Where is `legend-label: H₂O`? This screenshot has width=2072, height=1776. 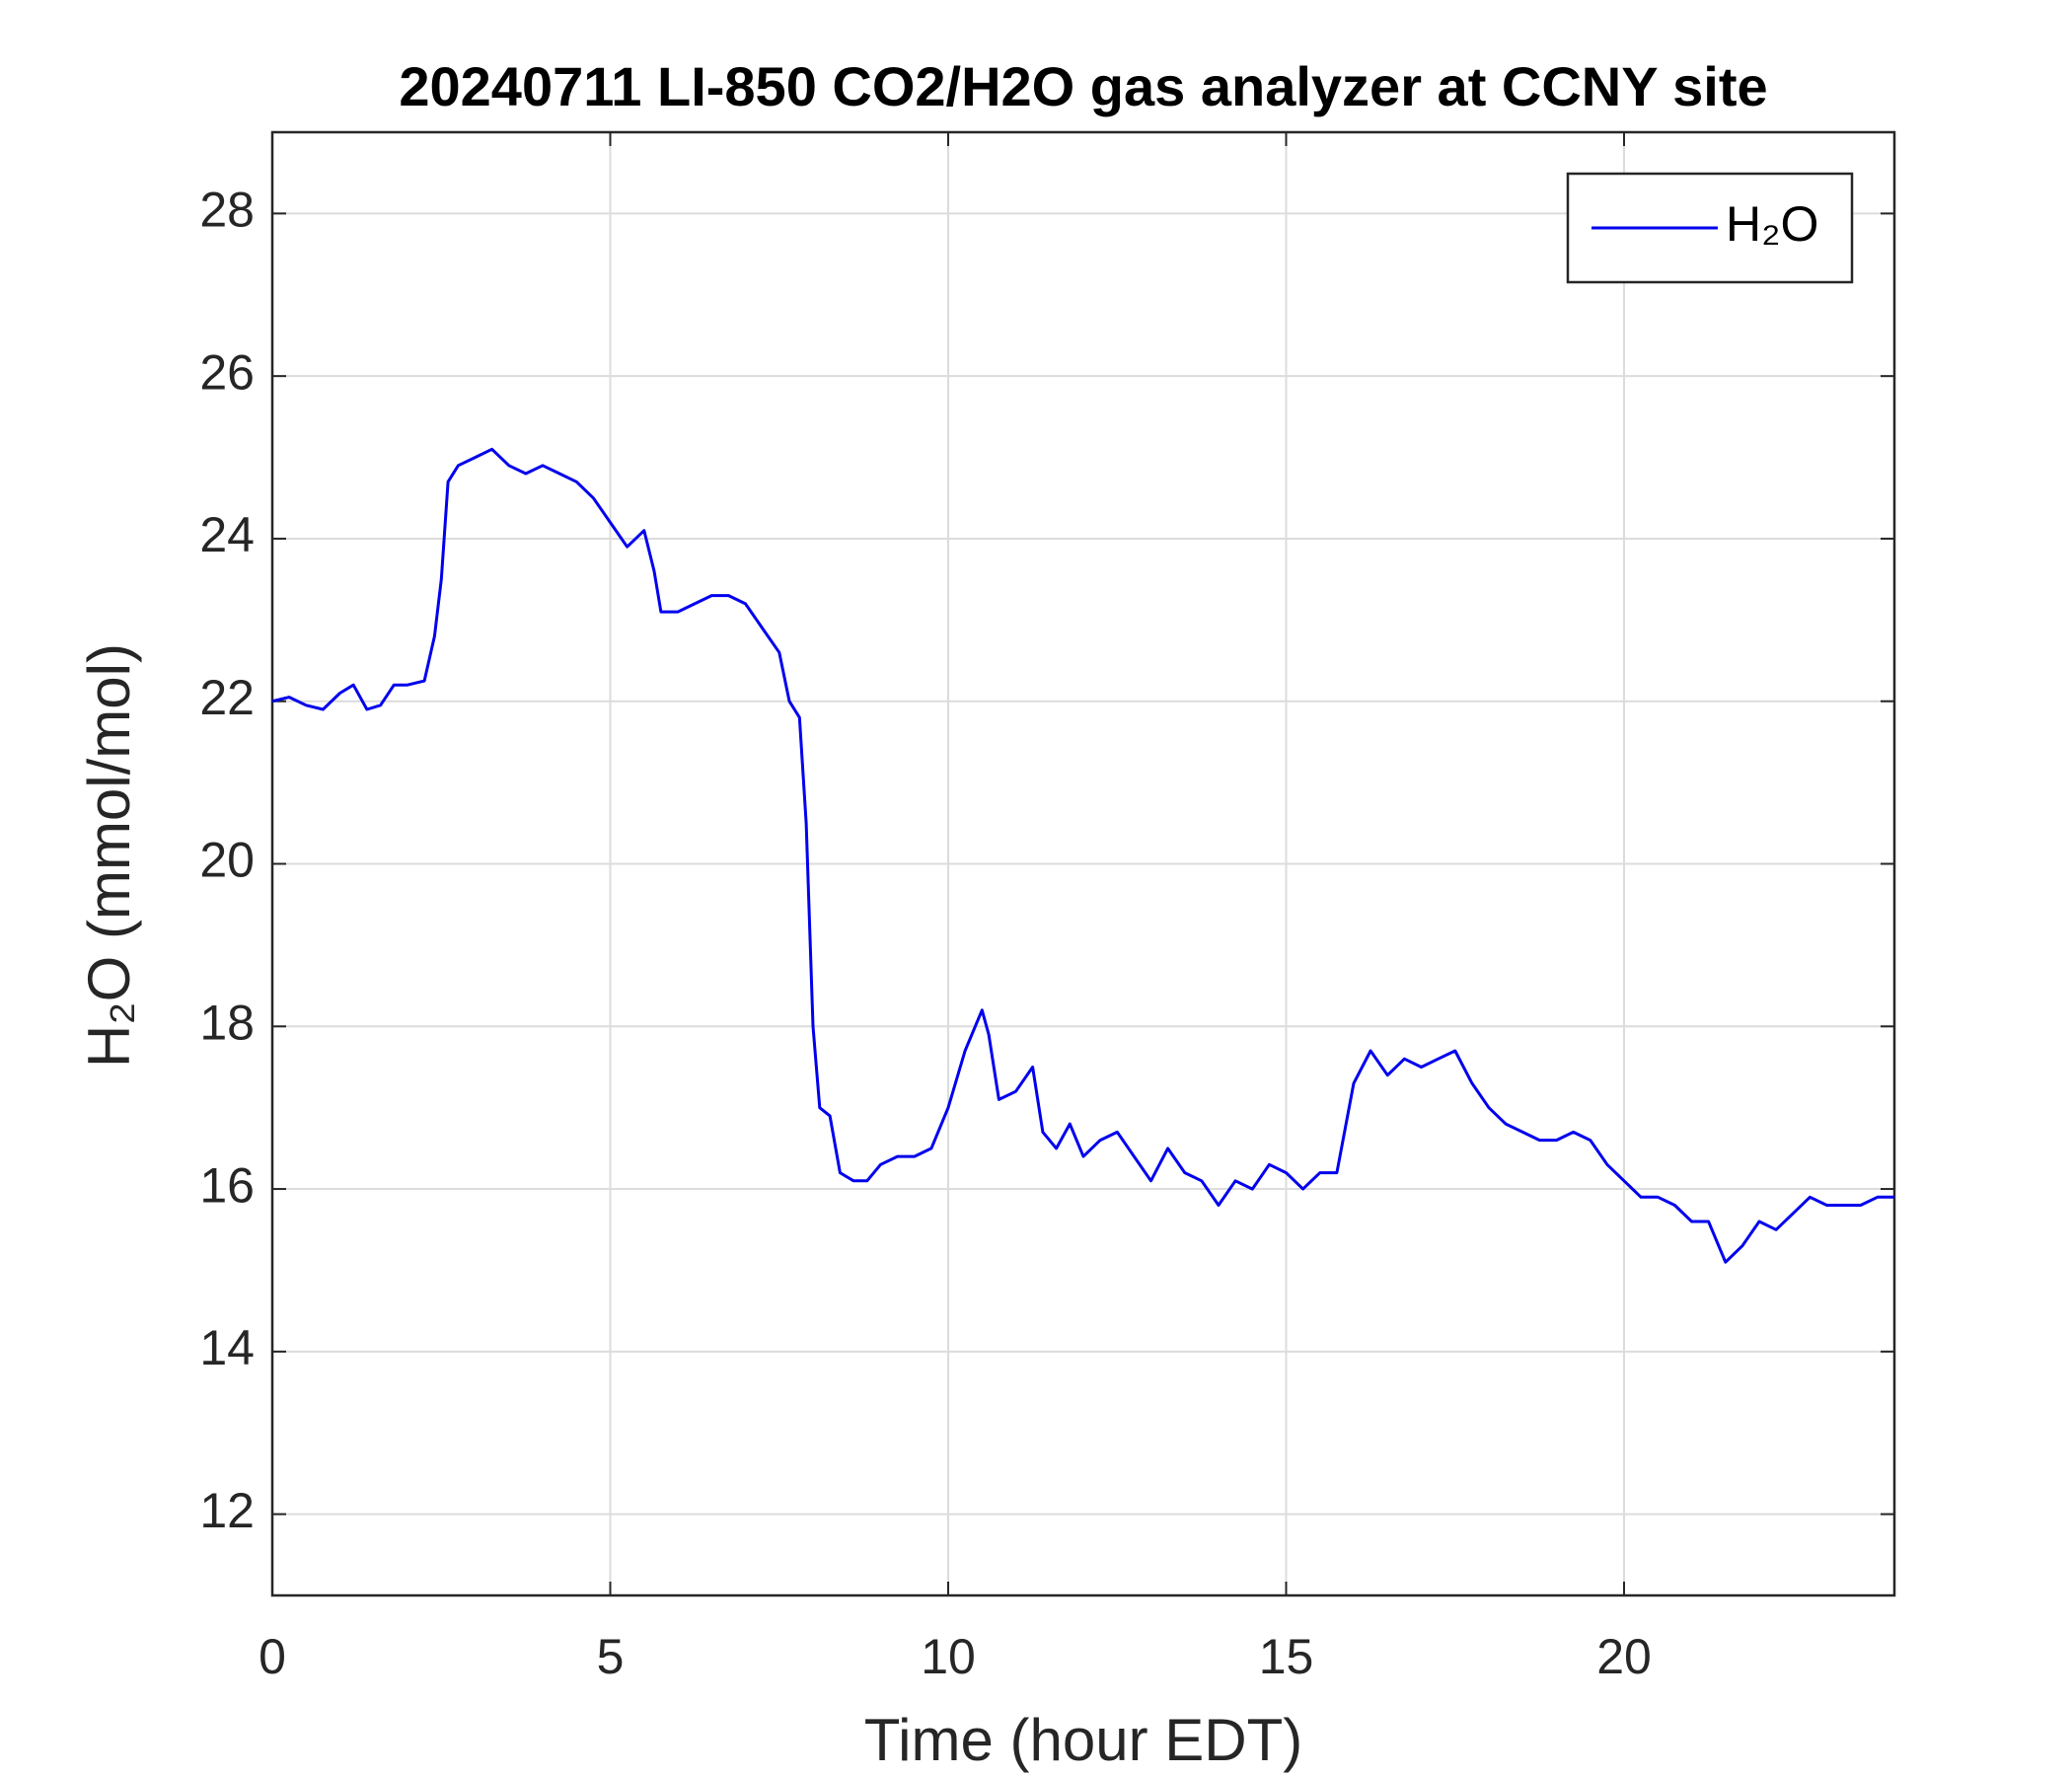 legend-label: H₂O is located at coordinates (1772, 224).